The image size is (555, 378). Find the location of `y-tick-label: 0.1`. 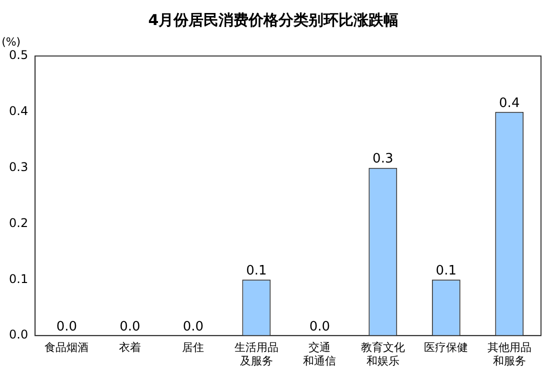

y-tick-label: 0.1 is located at coordinates (18, 279).